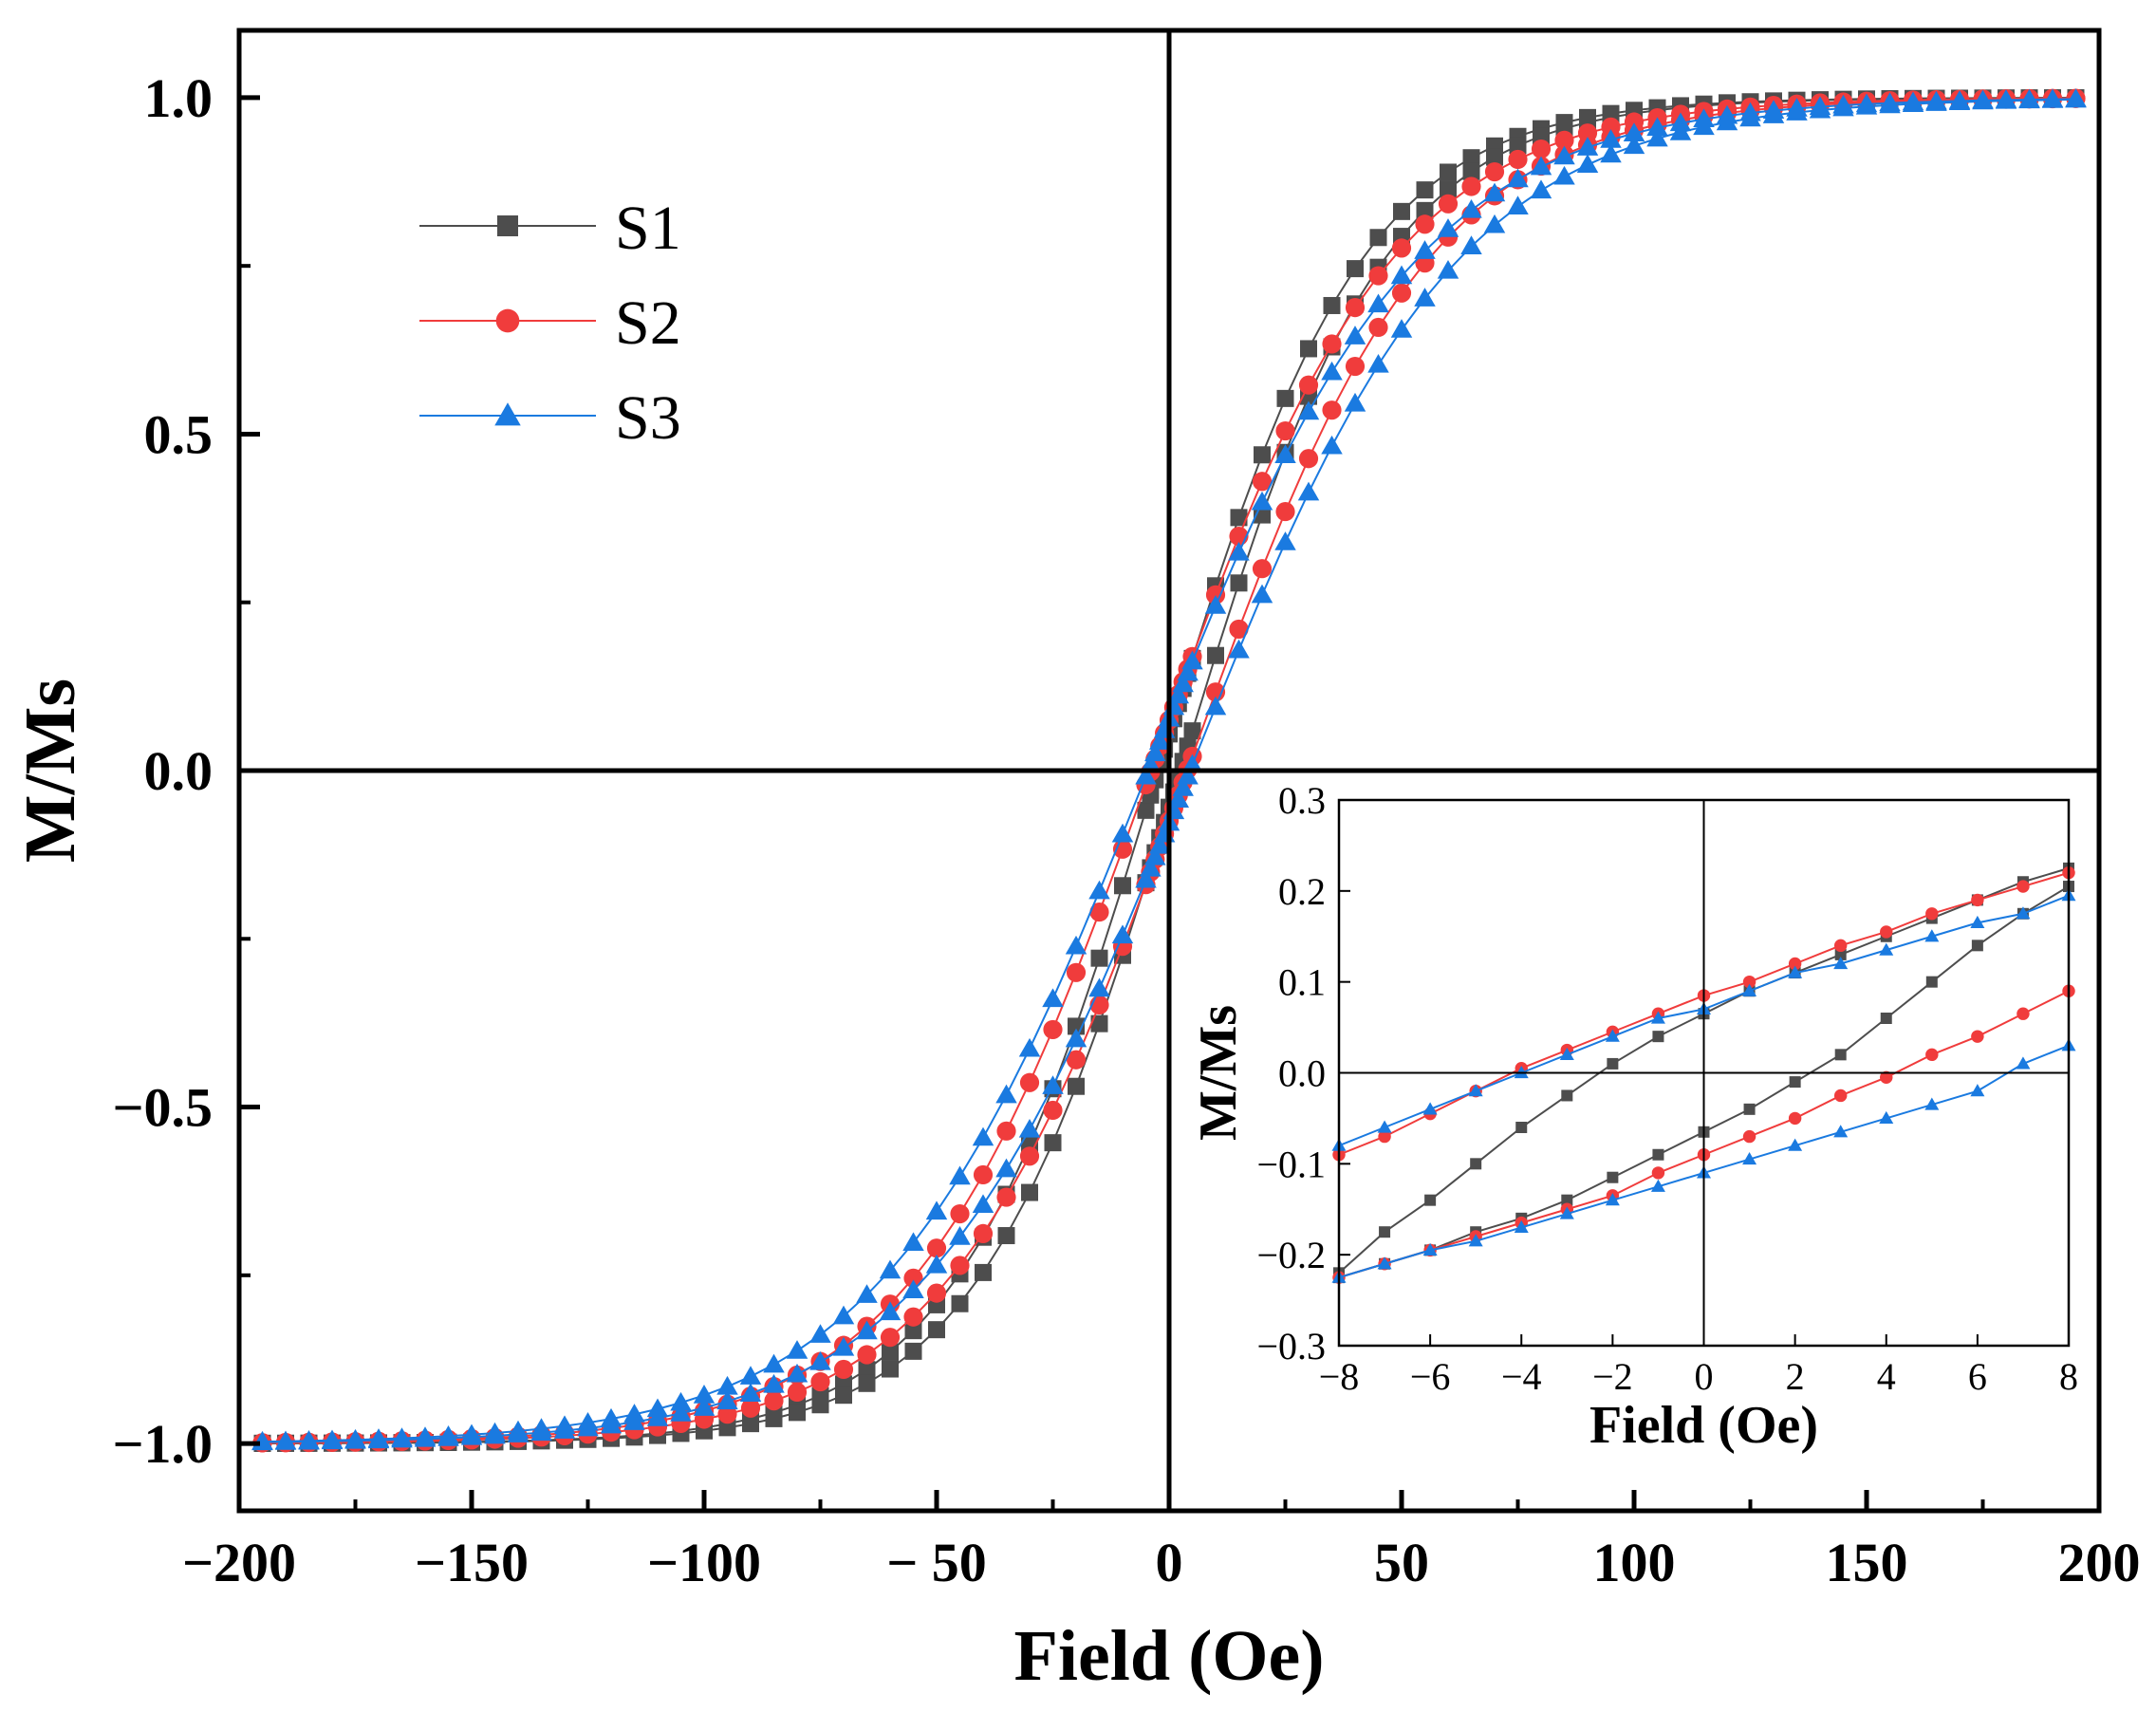 This screenshot has width=2156, height=1712. Describe the element at coordinates (1795, 1376) in the screenshot. I see `inset-x-tick-label: 2` at that location.